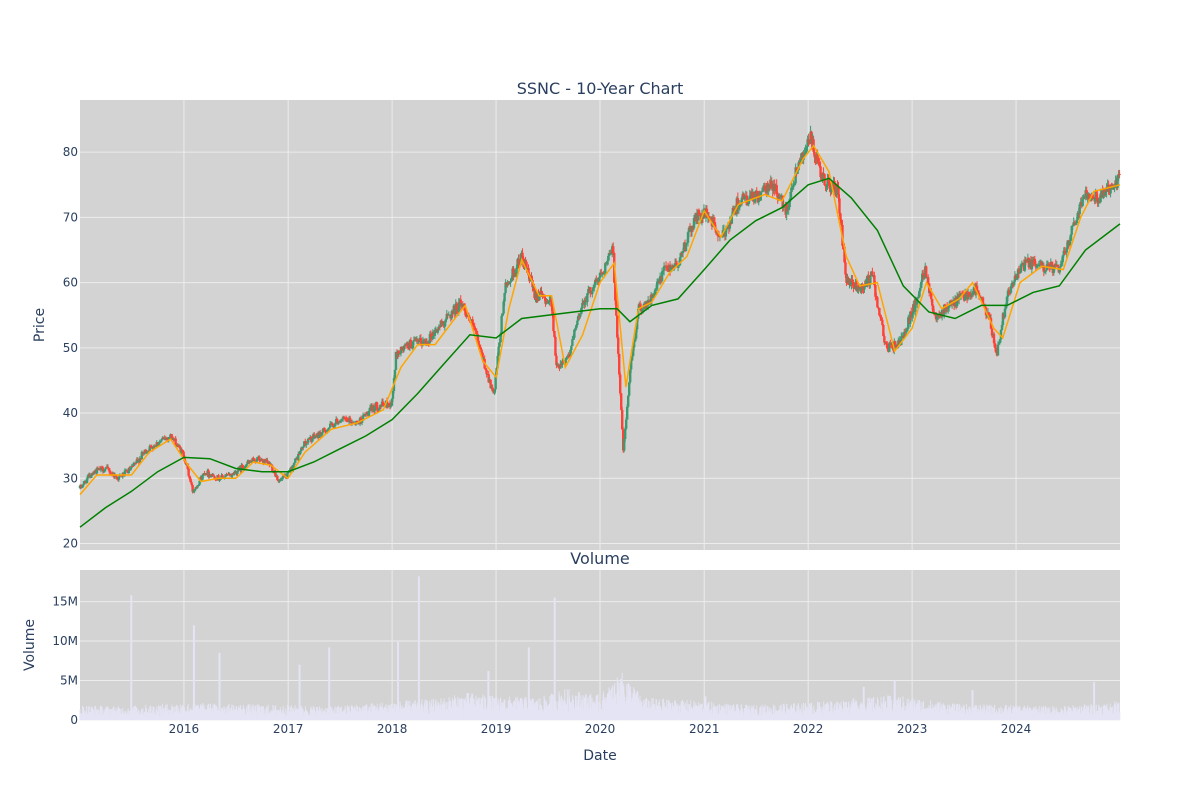 The width and height of the screenshot is (1200, 800). What do you see at coordinates (600, 88) in the screenshot?
I see `price-chart-title: SSNC - 10-Year Chart` at bounding box center [600, 88].